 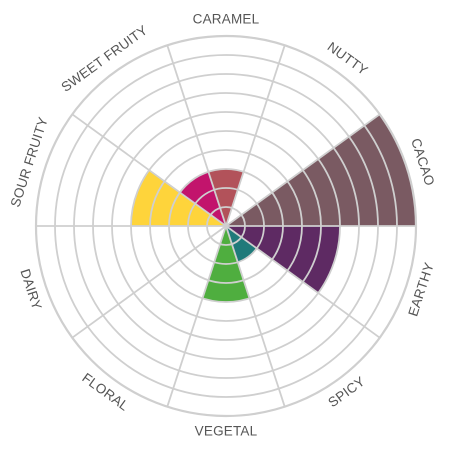 What do you see at coordinates (105, 392) in the screenshot?
I see `category-label-floral: FLORAL` at bounding box center [105, 392].